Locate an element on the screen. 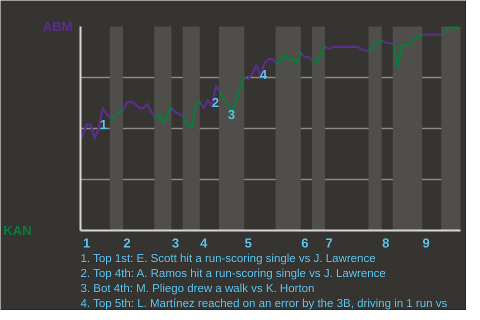 The width and height of the screenshot is (480, 320). x-tick-label: 4 is located at coordinates (204, 243).